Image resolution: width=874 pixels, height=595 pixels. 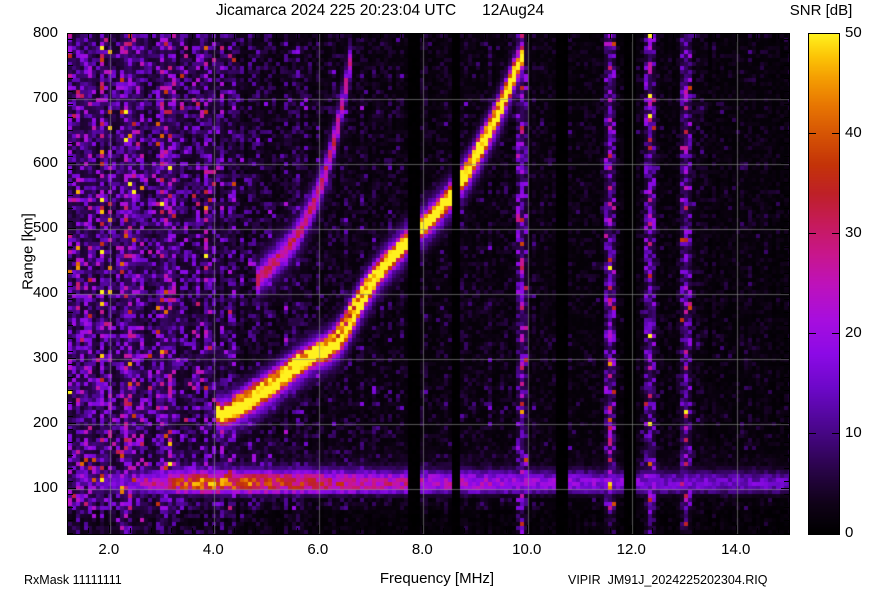 I want to click on y-tick-label: 100, so click(x=45, y=487).